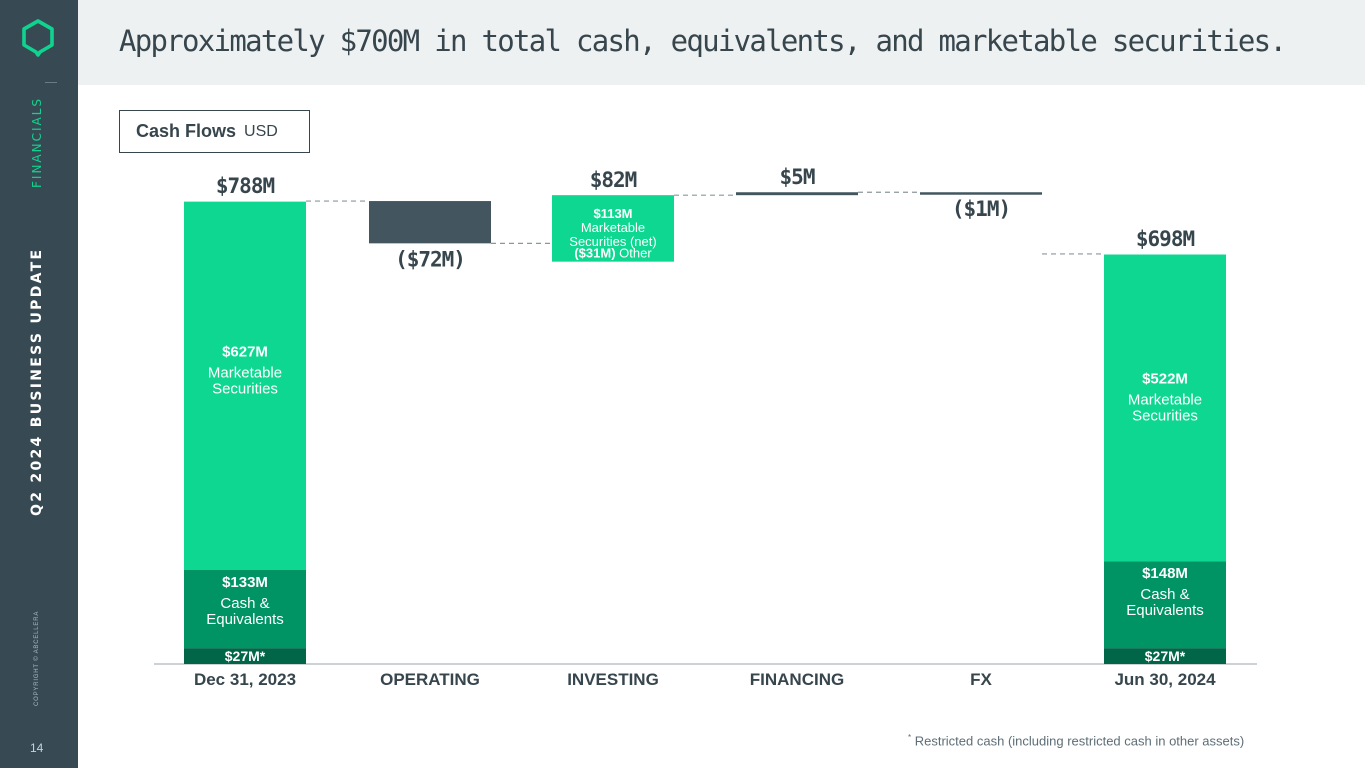 The height and width of the screenshot is (768, 1365). What do you see at coordinates (245, 351) in the screenshot?
I see `segment-value-label: $627M` at bounding box center [245, 351].